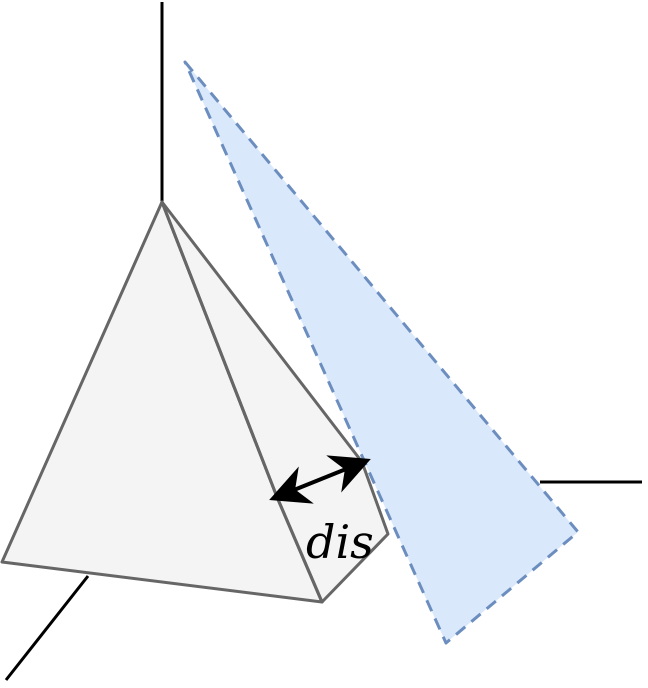 This screenshot has height=688, width=648. What do you see at coordinates (340, 542) in the screenshot?
I see `distance-label: dis` at bounding box center [340, 542].